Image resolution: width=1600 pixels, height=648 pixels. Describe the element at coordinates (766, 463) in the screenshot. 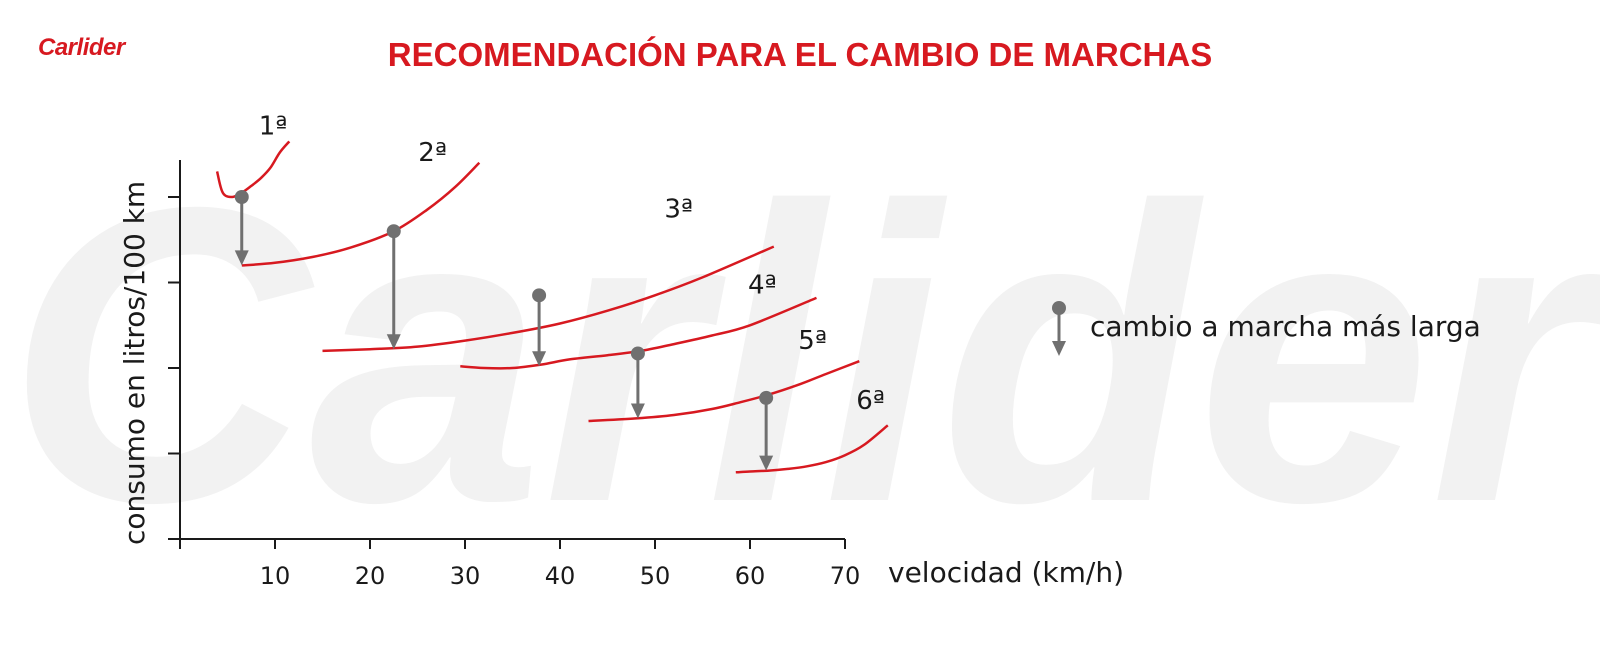

I see `shift-arrow-5-head` at that location.